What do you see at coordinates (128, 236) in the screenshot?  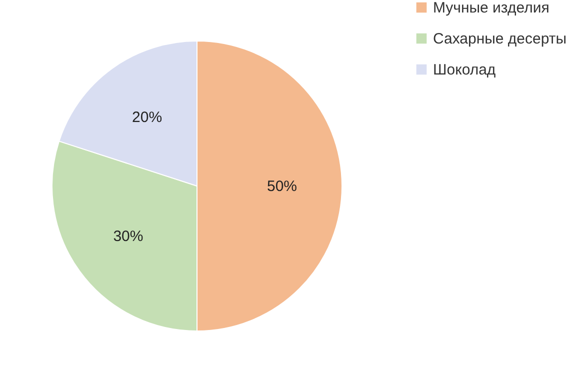 I see `data-label: 30%` at bounding box center [128, 236].